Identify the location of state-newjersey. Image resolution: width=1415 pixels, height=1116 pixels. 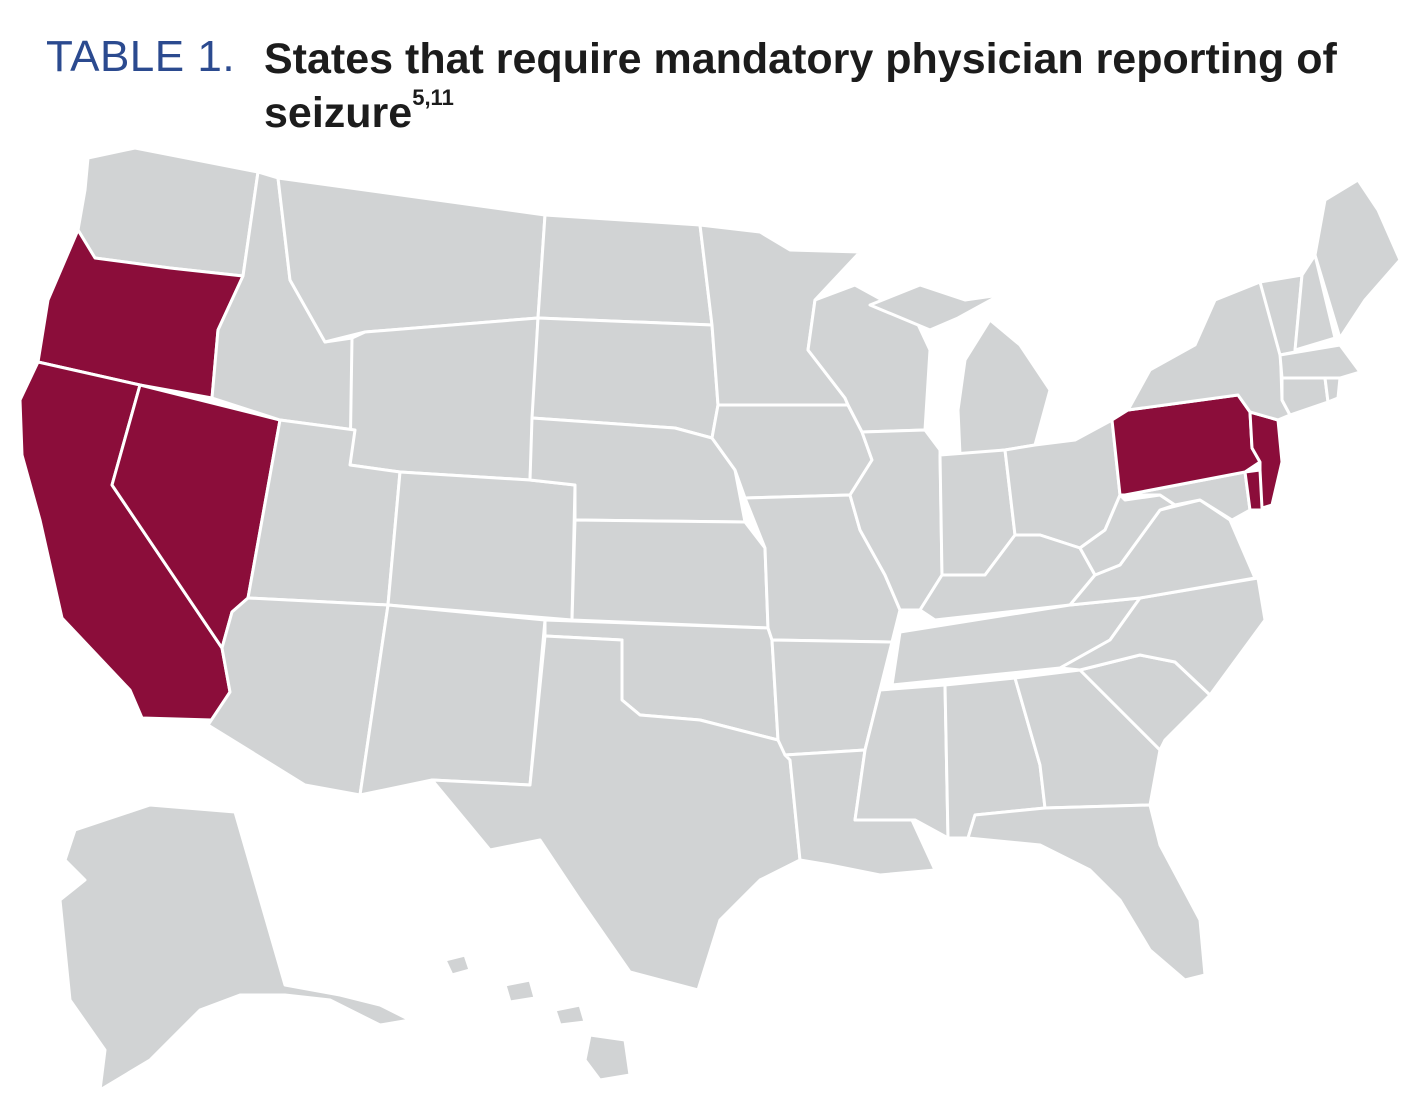
(1266, 460).